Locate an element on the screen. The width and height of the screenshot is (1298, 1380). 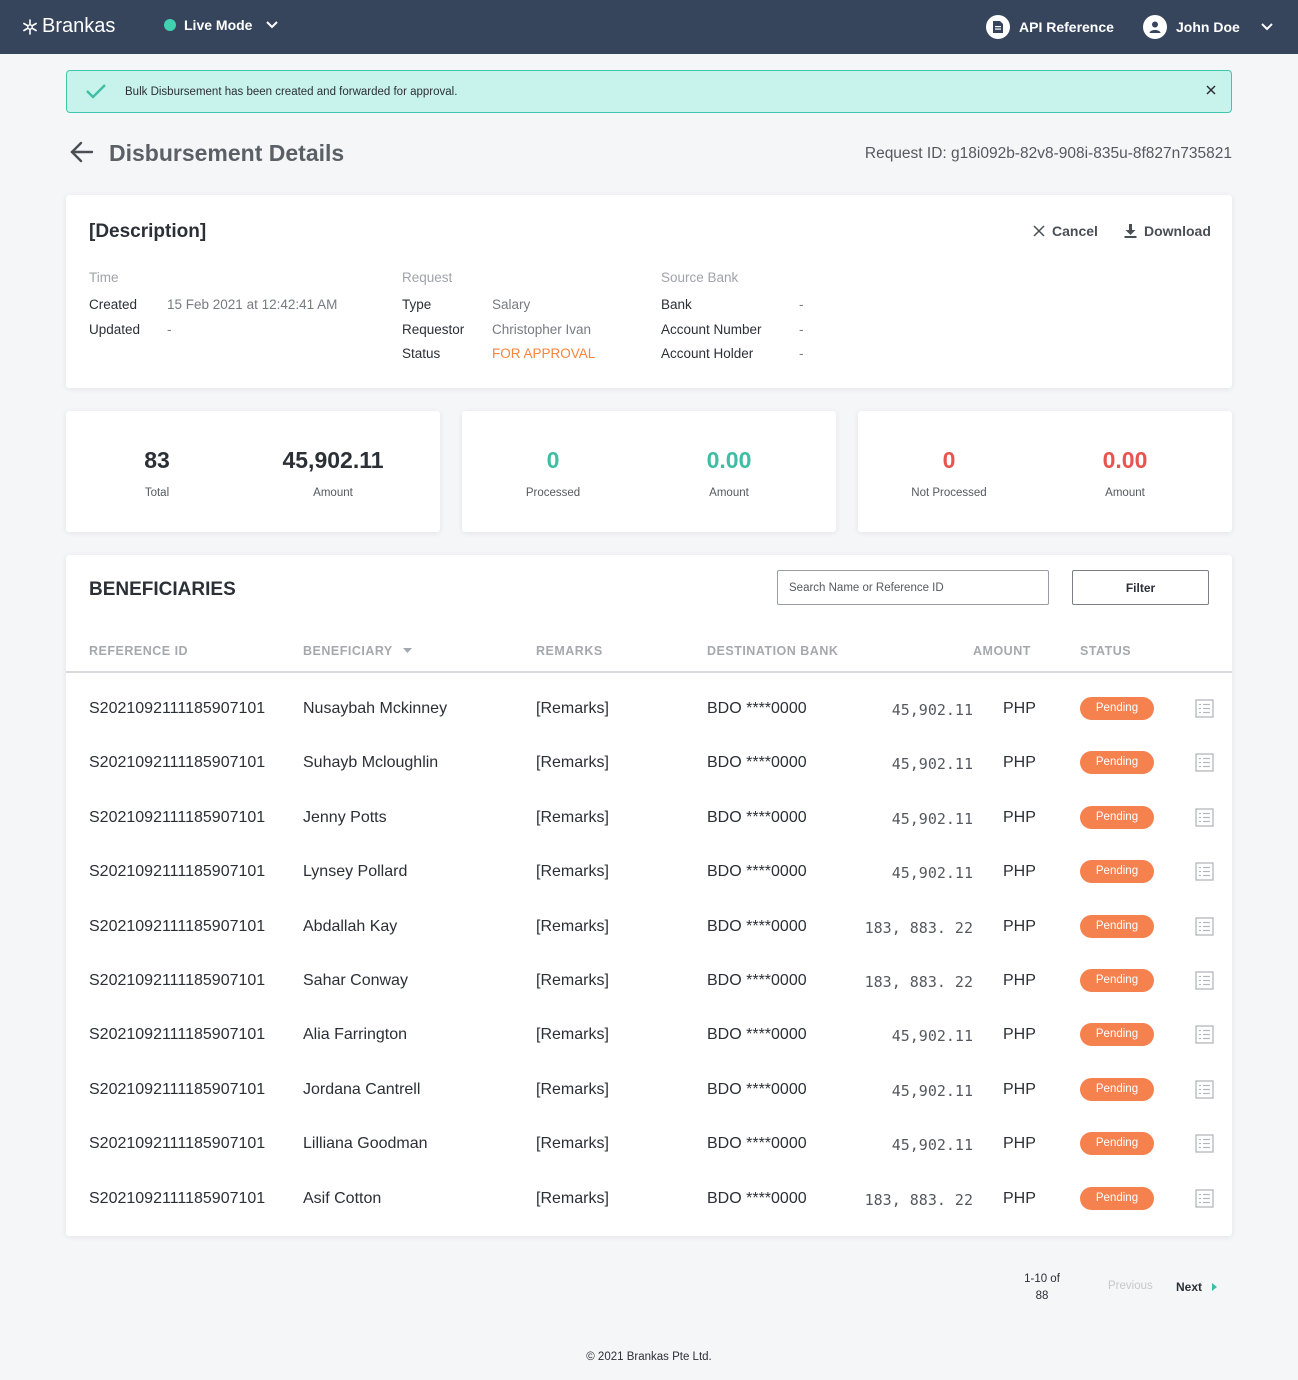
column-header-beneficiary: BENEFICIARY is located at coordinates (357, 651).